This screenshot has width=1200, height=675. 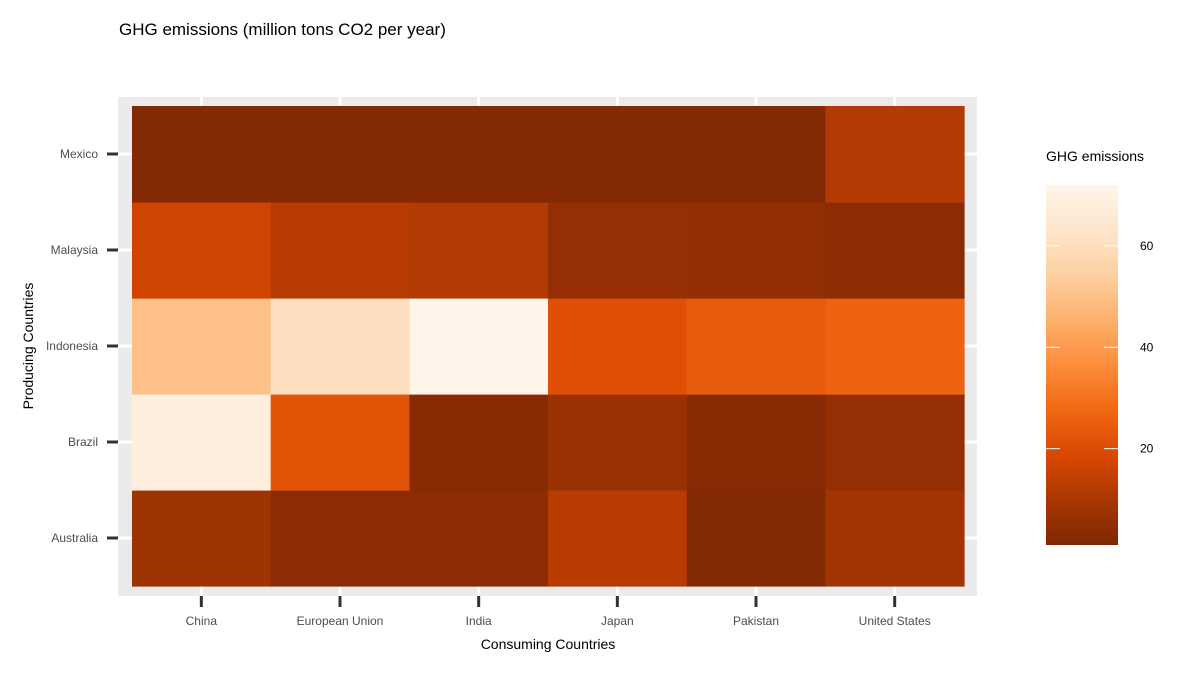 What do you see at coordinates (1082, 365) in the screenshot?
I see `legend-colorbar` at bounding box center [1082, 365].